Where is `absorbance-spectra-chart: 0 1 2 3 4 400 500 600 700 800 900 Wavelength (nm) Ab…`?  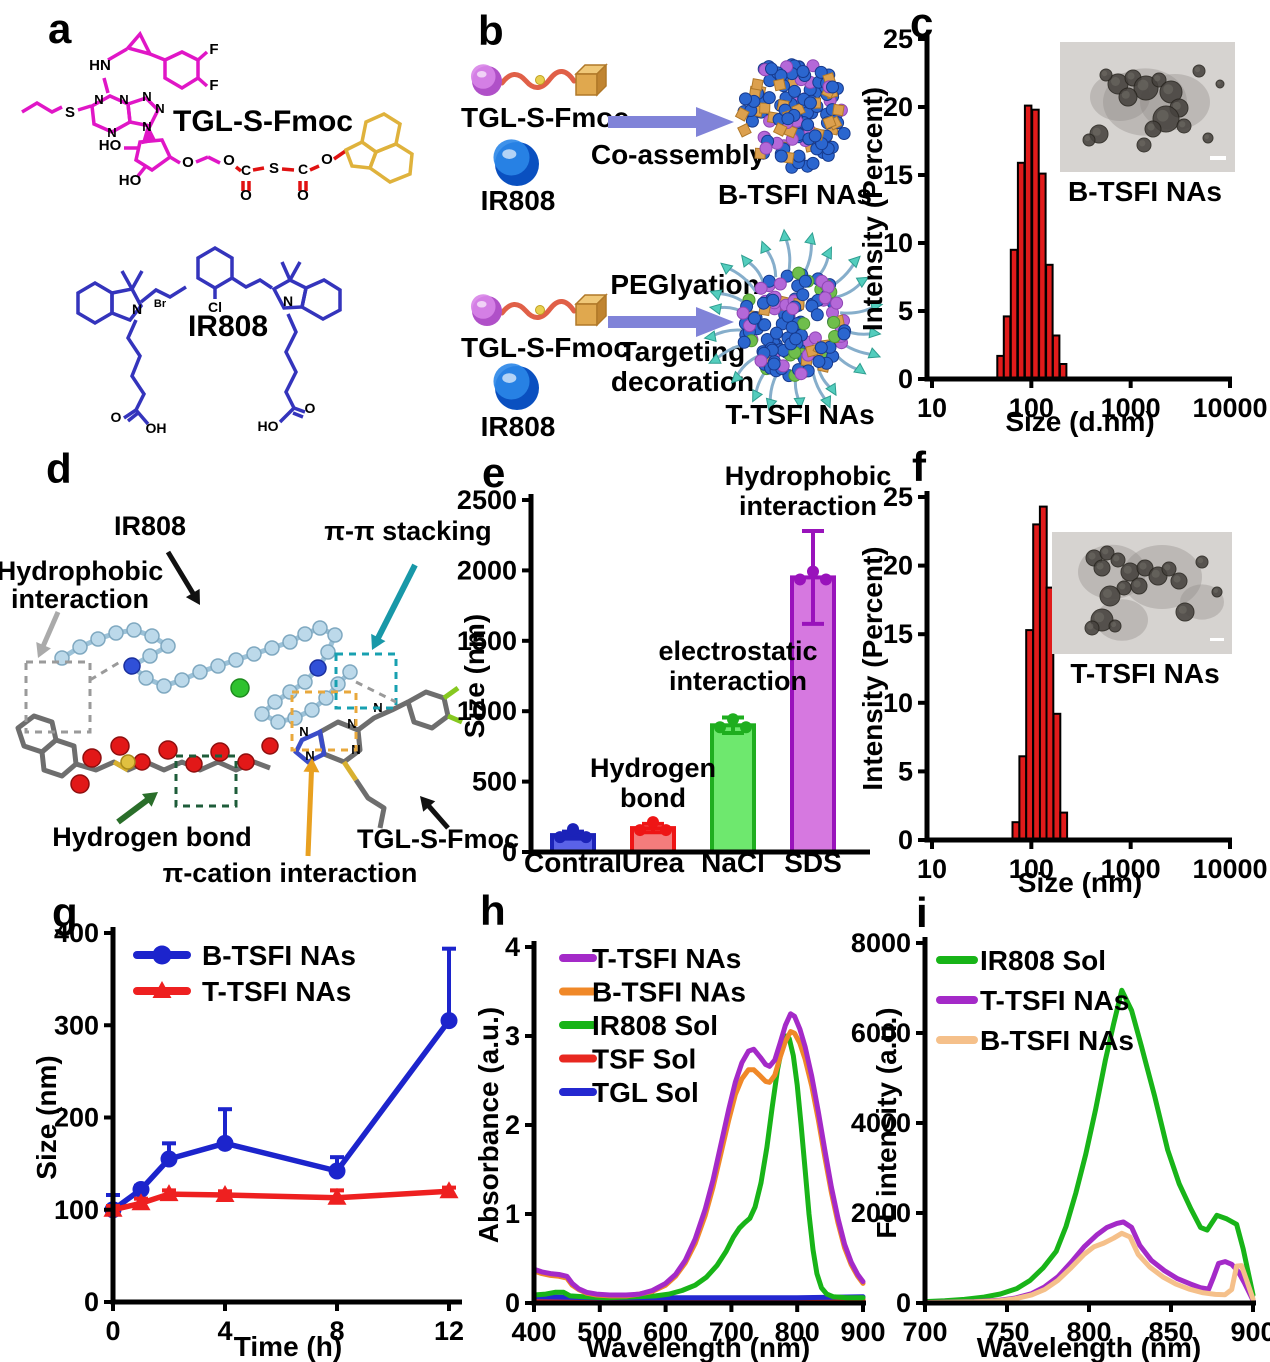
absorbance-spectra-chart: 0 1 2 3 4 400 500 600 700 800 900 Wavelength (nm) Ab… is located at coordinates (679, 1147).